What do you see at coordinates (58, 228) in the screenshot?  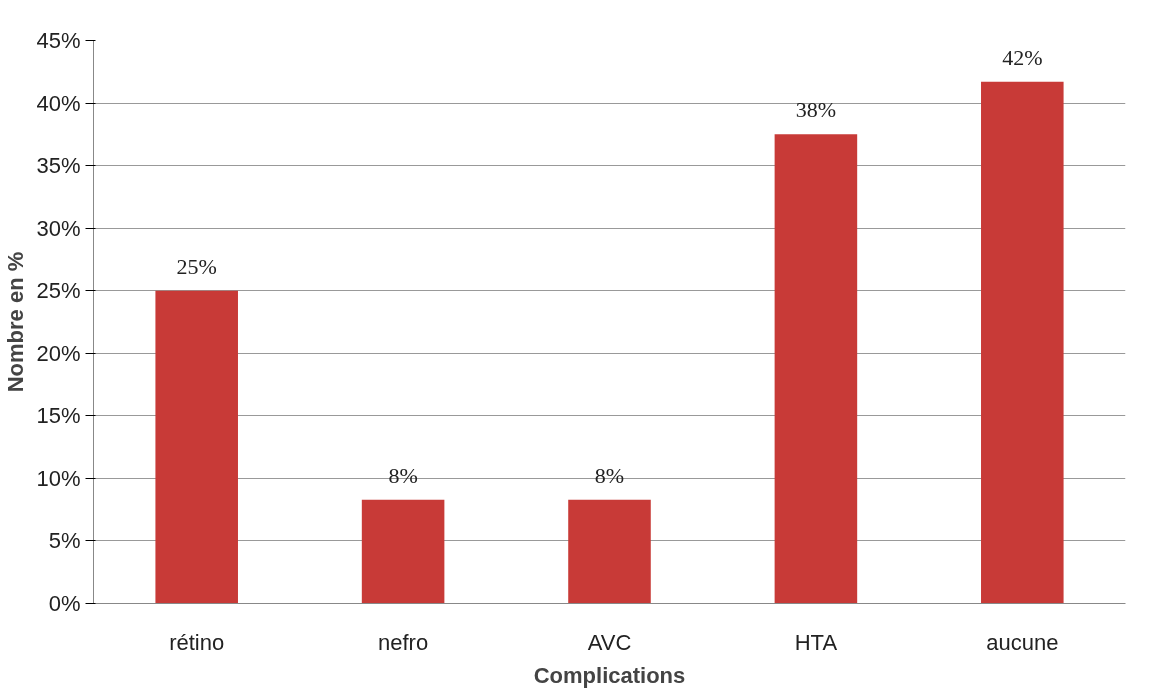 I see `y-tick-label: 30%` at bounding box center [58, 228].